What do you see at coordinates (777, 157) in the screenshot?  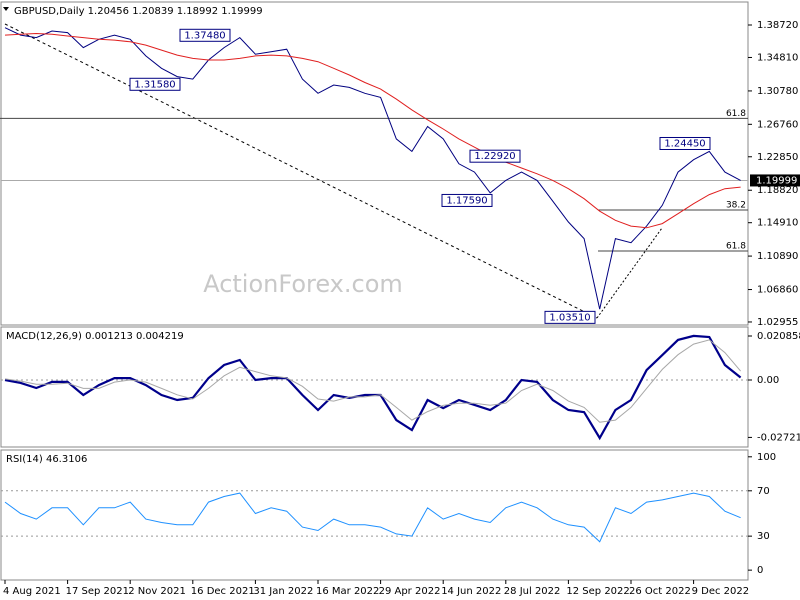 I see `y-tick-label: 1.22850` at bounding box center [777, 157].